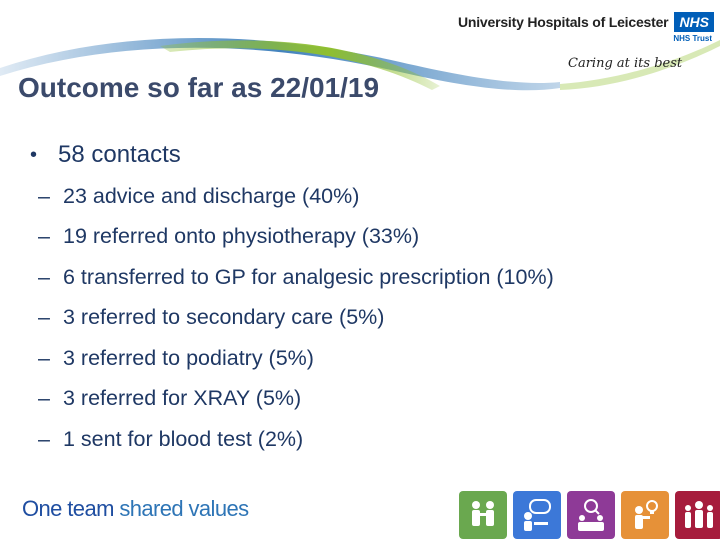 The width and height of the screenshot is (720, 540). Describe the element at coordinates (119, 154) in the screenshot. I see `main-bullet-text: 58 contacts` at that location.